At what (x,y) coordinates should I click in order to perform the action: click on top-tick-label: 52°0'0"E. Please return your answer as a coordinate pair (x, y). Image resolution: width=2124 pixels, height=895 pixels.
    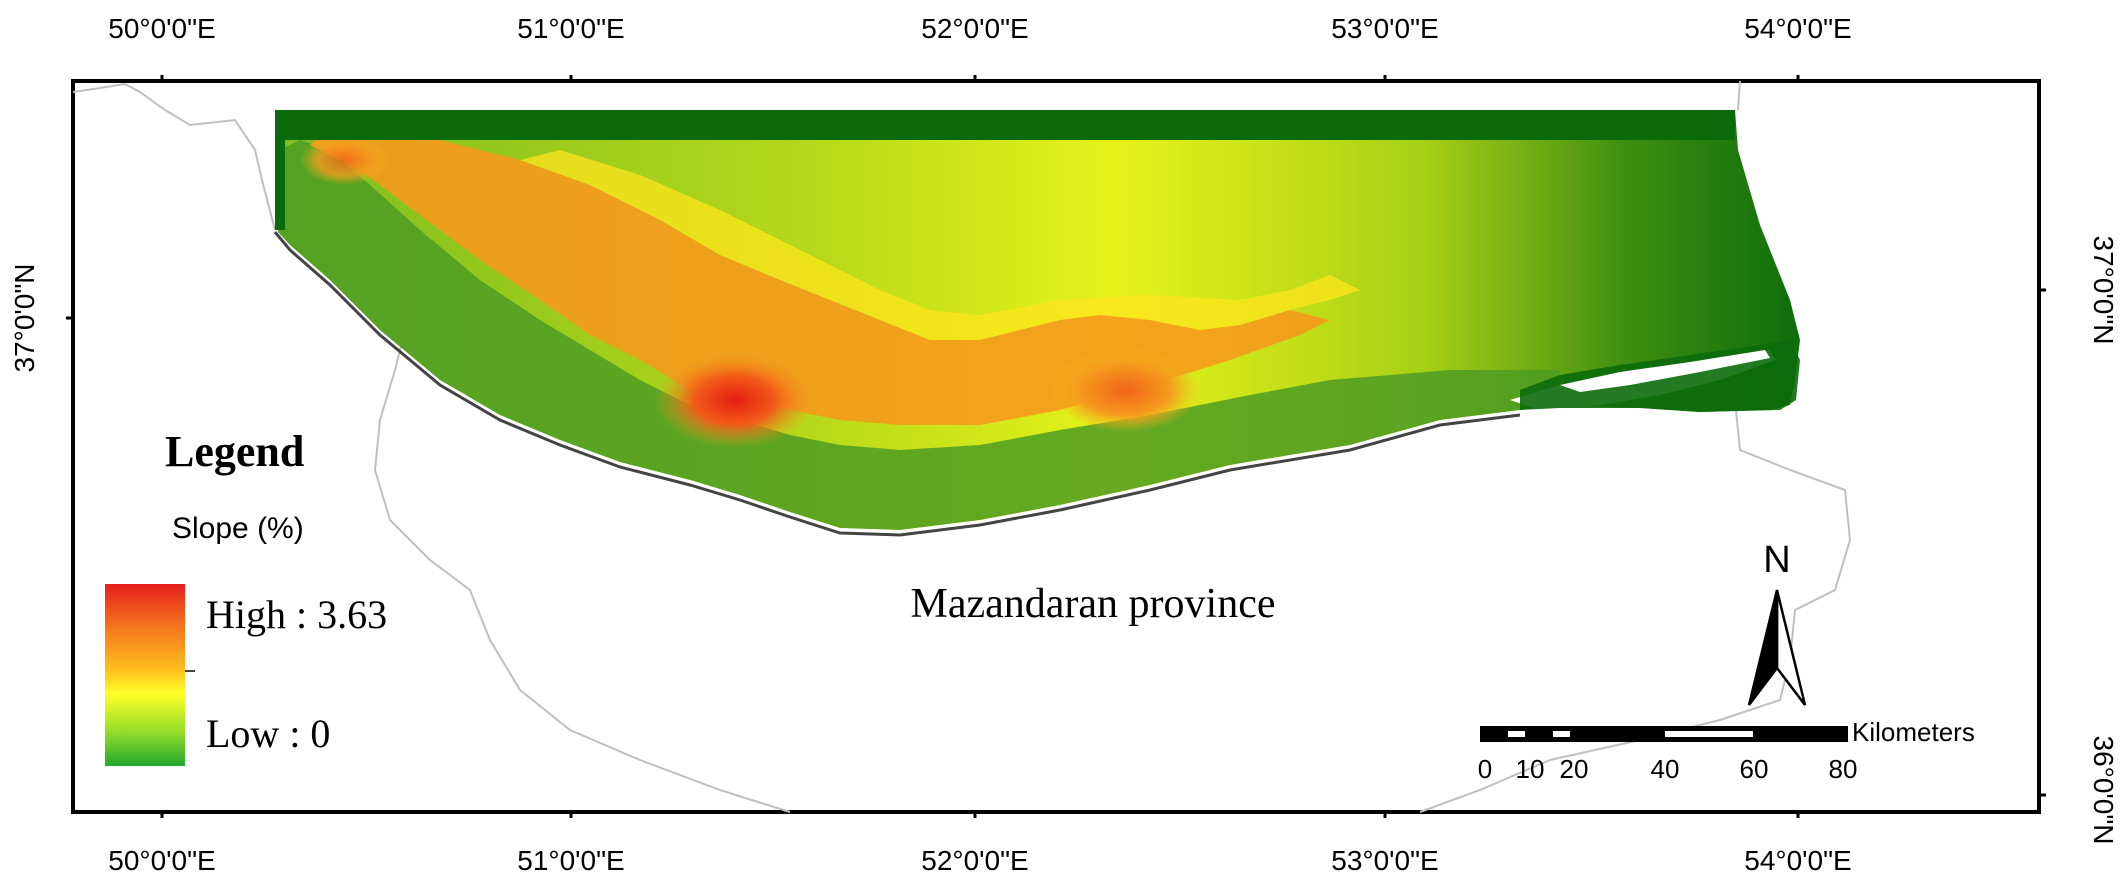
    Looking at the image, I should click on (974, 28).